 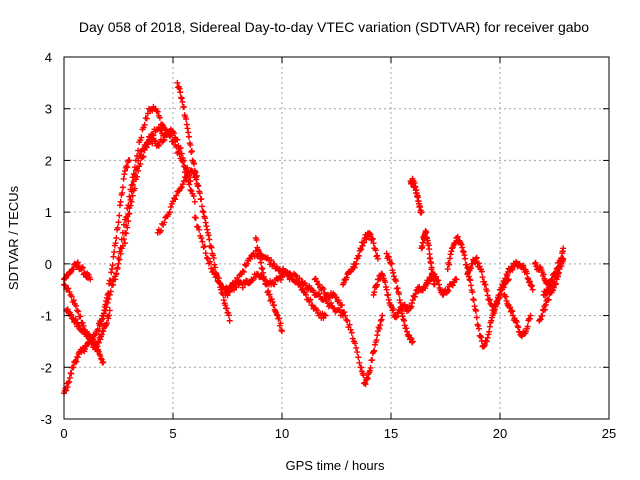 What do you see at coordinates (48, 109) in the screenshot?
I see `y-tick-label: 3` at bounding box center [48, 109].